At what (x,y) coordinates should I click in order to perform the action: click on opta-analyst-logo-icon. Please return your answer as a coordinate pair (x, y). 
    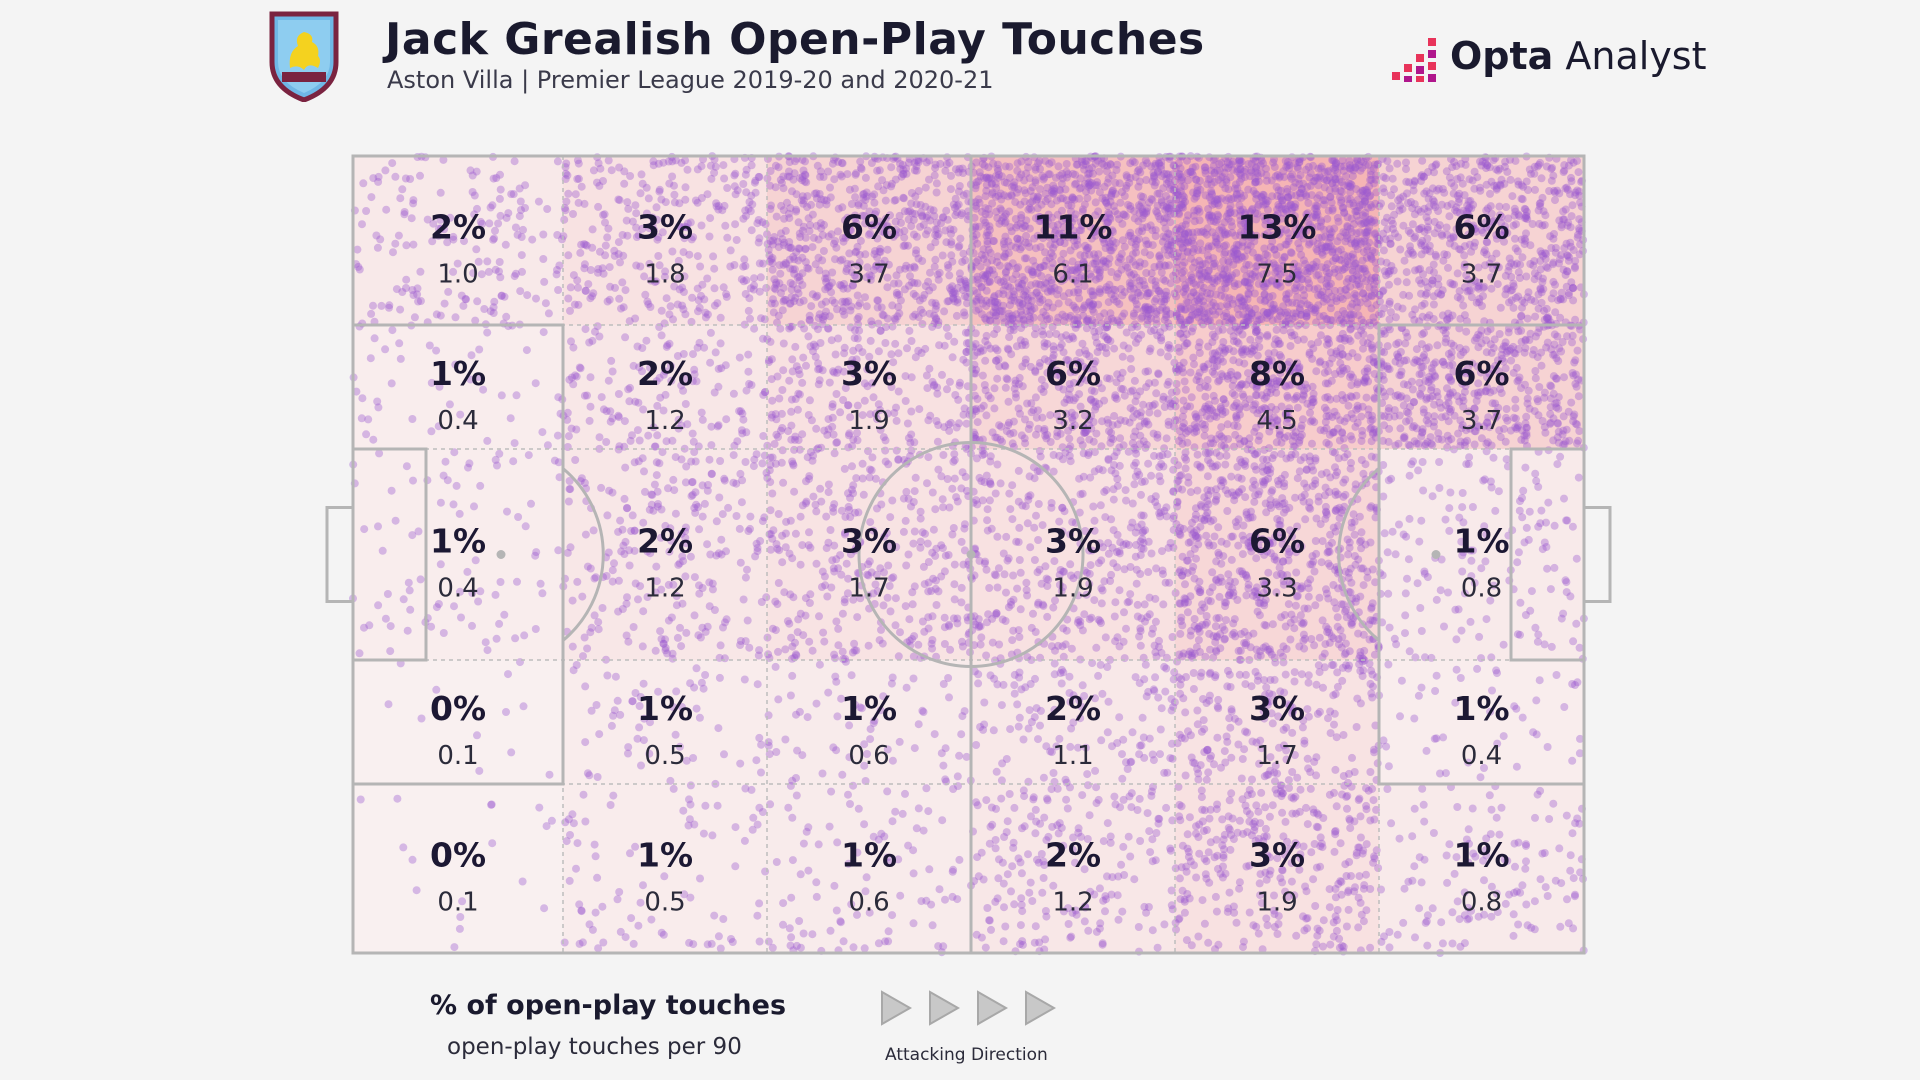
    Looking at the image, I should click on (1414, 60).